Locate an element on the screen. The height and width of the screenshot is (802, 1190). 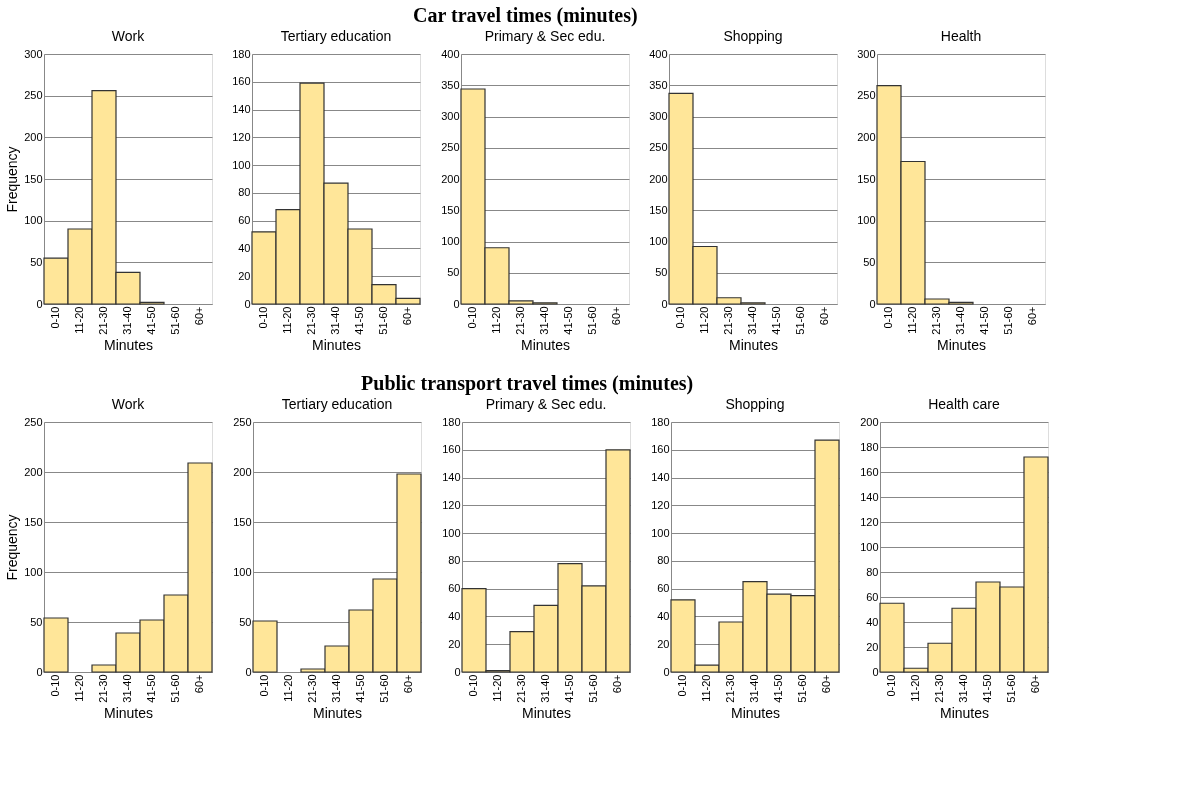
chart-title: Health is located at coordinates (961, 36).